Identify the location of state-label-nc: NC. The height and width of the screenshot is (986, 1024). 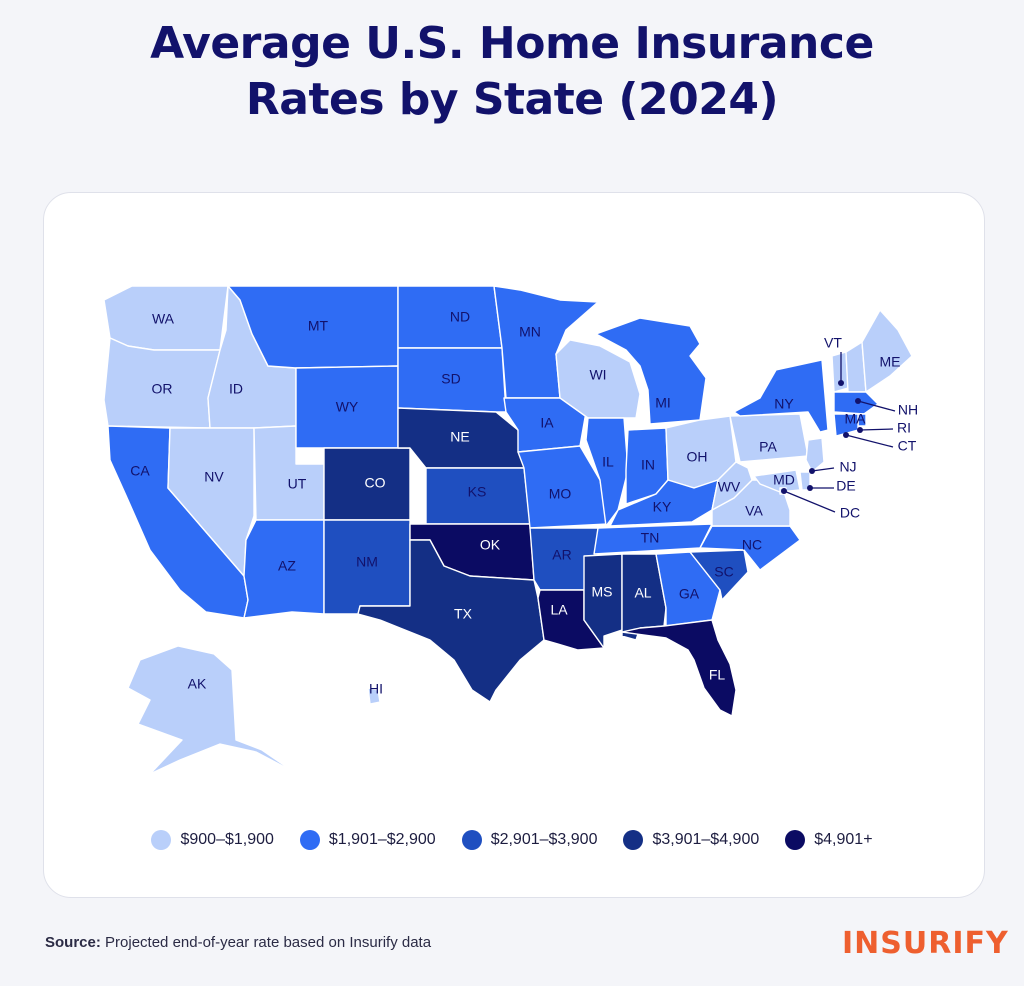
(752, 545).